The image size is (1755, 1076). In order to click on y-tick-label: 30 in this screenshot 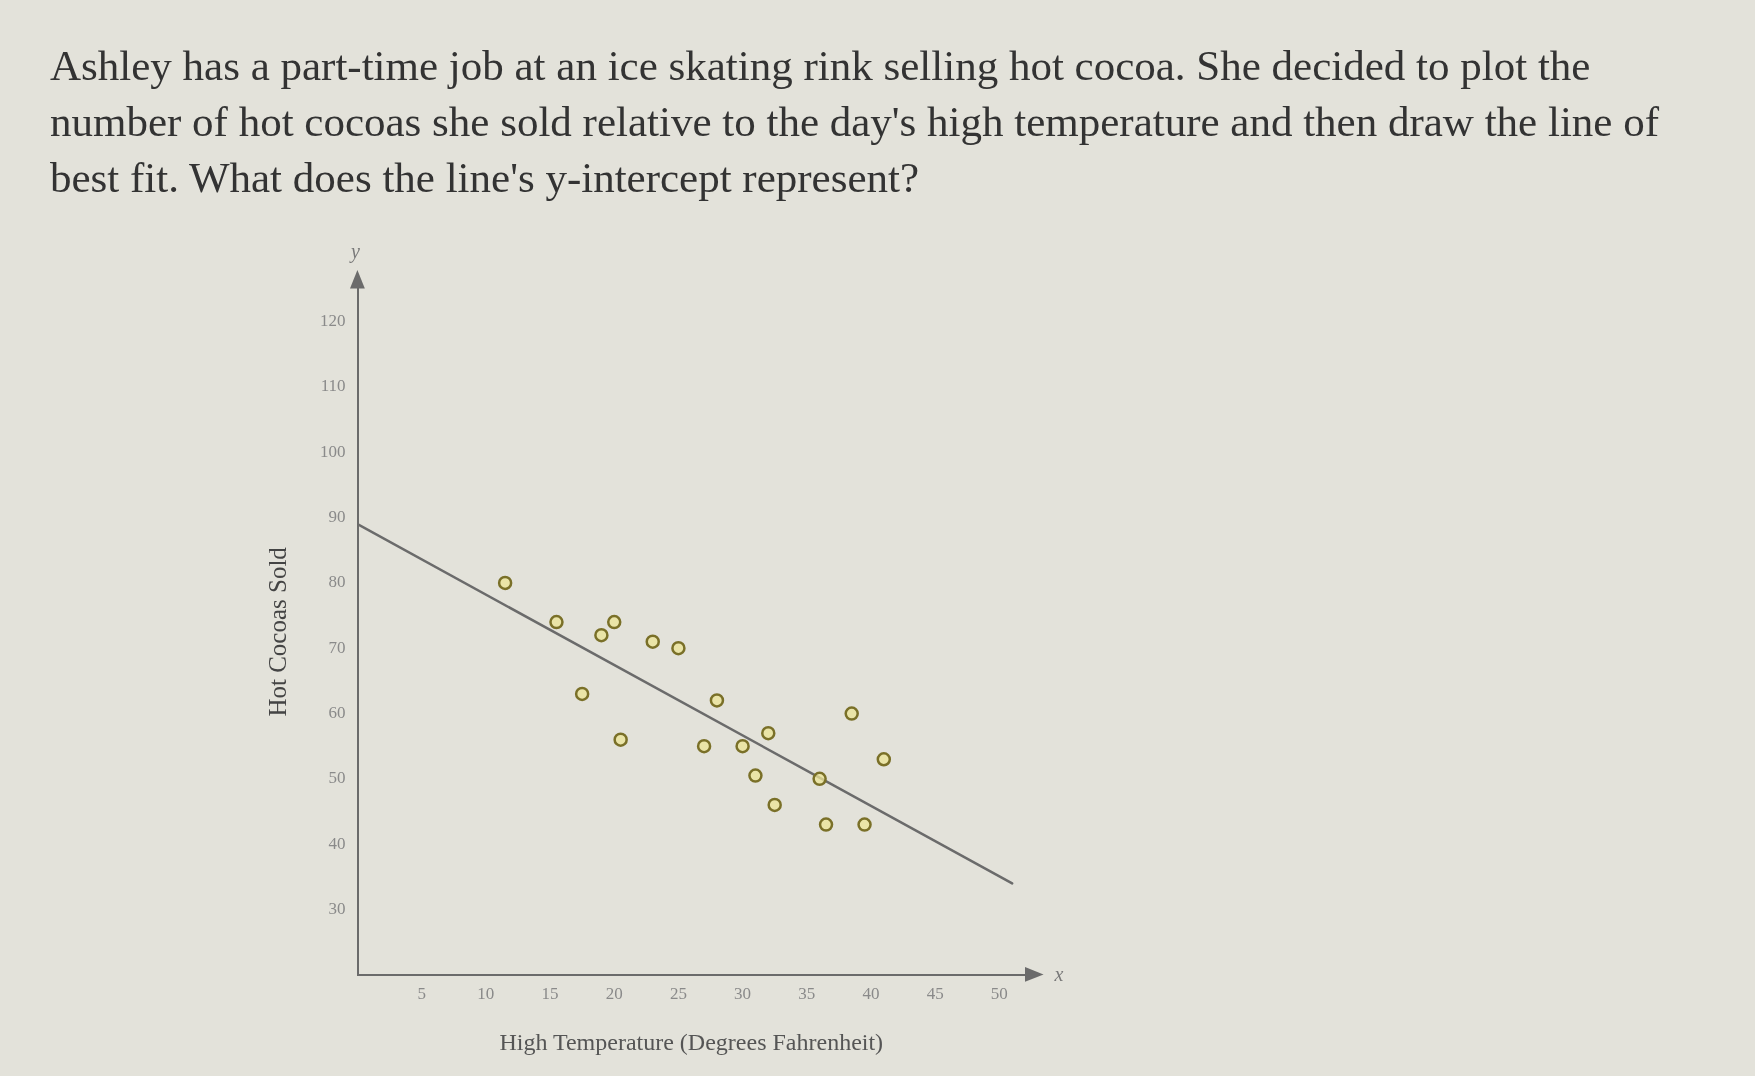, I will do `click(337, 908)`.